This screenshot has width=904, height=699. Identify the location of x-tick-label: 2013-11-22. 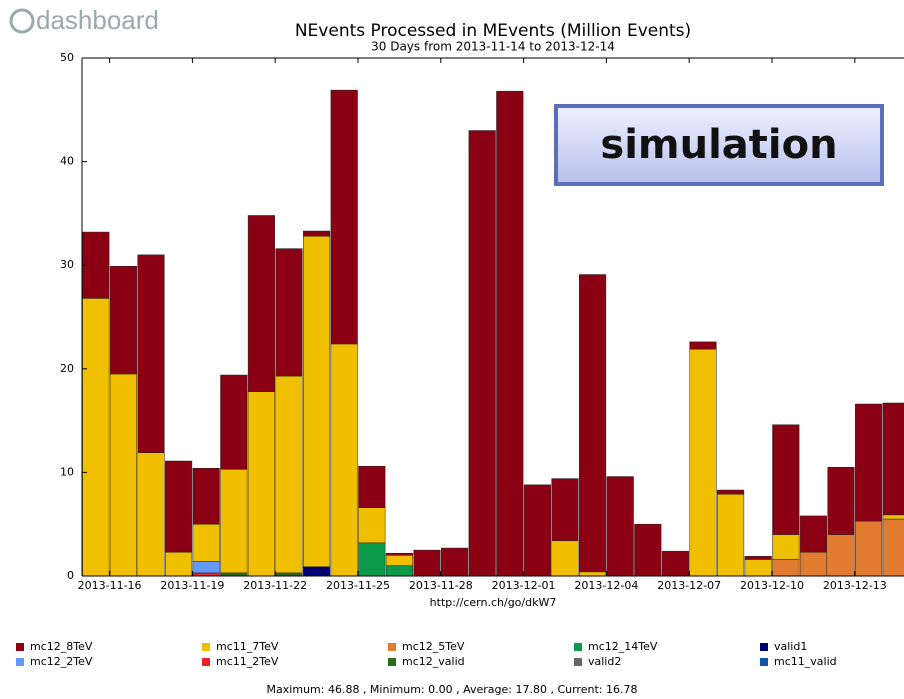
(275, 585).